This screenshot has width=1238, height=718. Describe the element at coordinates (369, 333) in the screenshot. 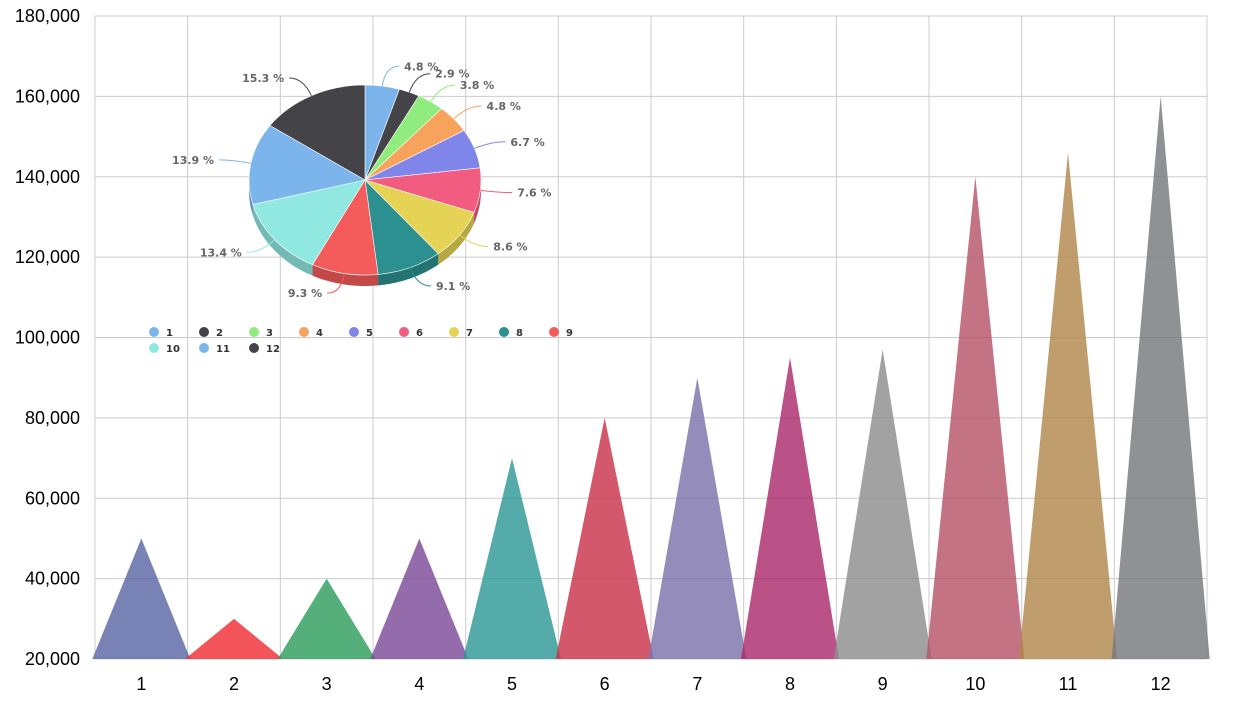

I see `legend-label: 5` at that location.